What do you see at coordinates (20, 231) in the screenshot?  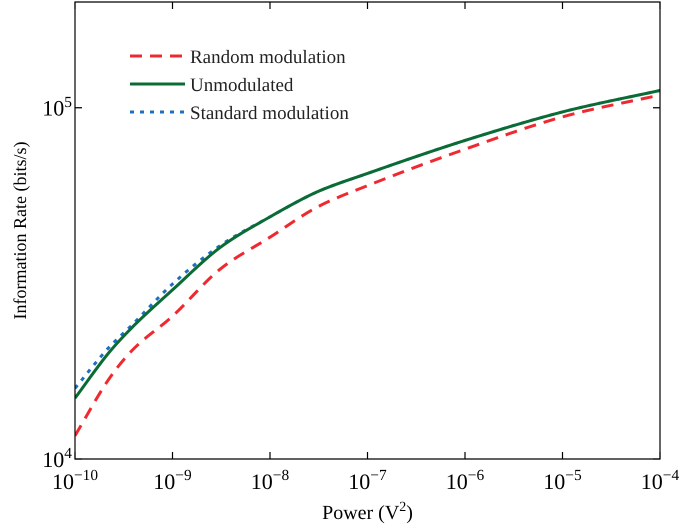 I see `y-axis-title: Information Rate (bits/s)` at bounding box center [20, 231].